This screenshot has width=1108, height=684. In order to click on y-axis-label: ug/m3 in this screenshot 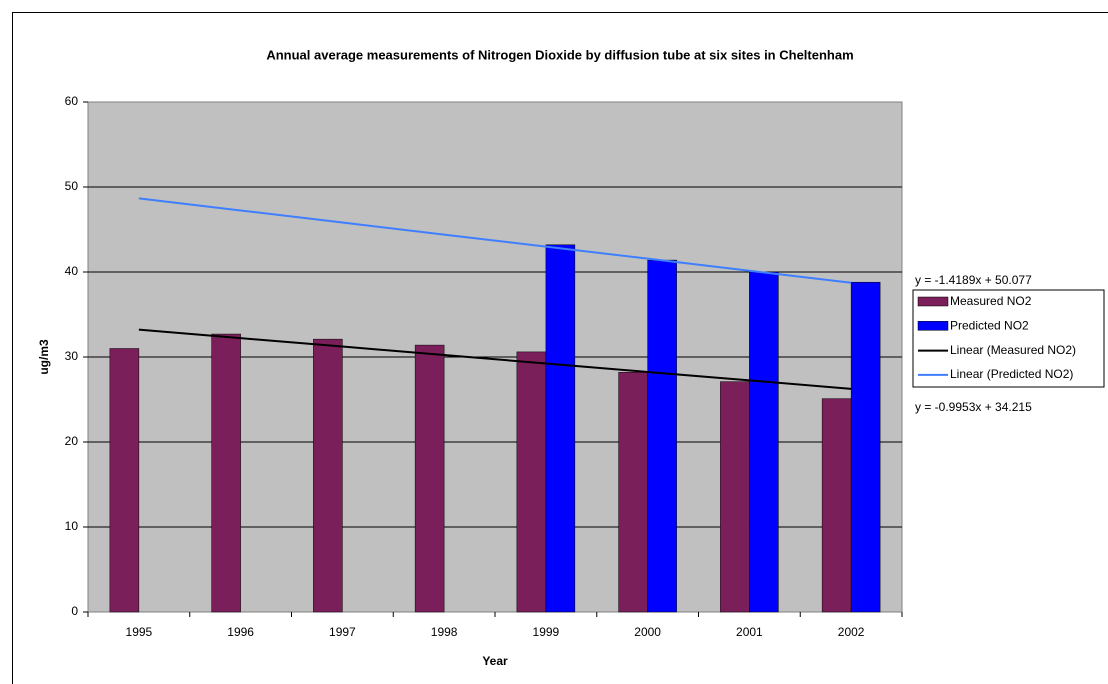, I will do `click(44, 357)`.